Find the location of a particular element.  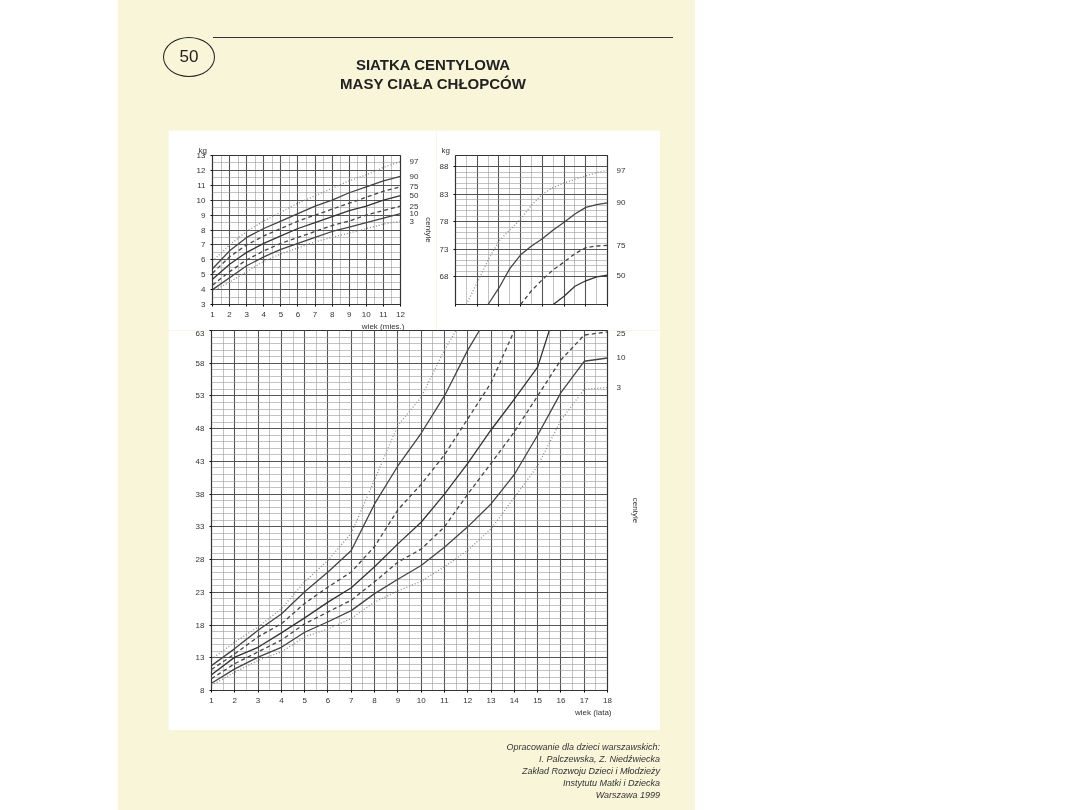

y-tick-label: 12 is located at coordinates (201, 170).